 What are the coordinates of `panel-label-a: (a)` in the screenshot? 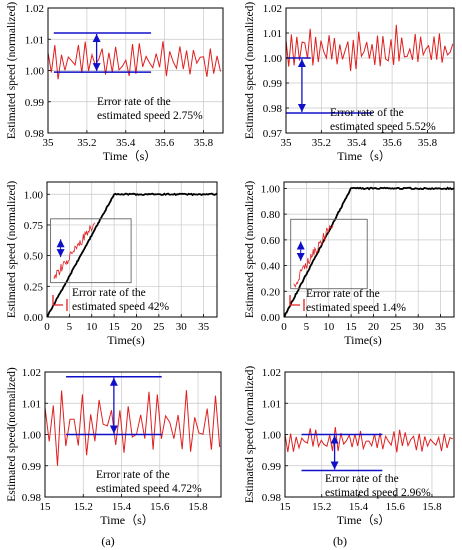 It's located at (107, 541).